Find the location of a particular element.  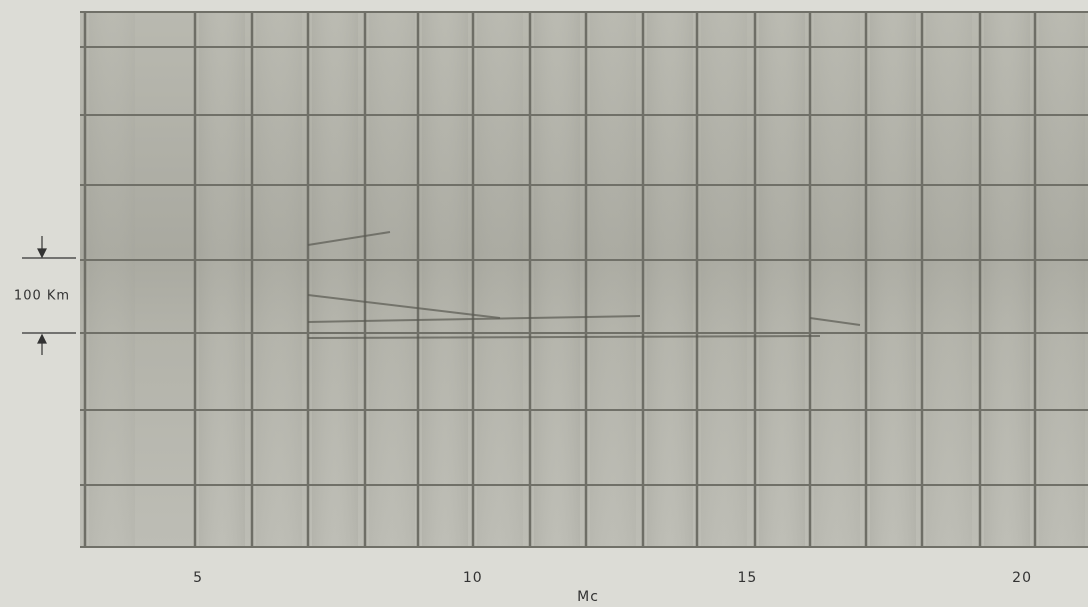

x-axis-label: Mc is located at coordinates (588, 597).